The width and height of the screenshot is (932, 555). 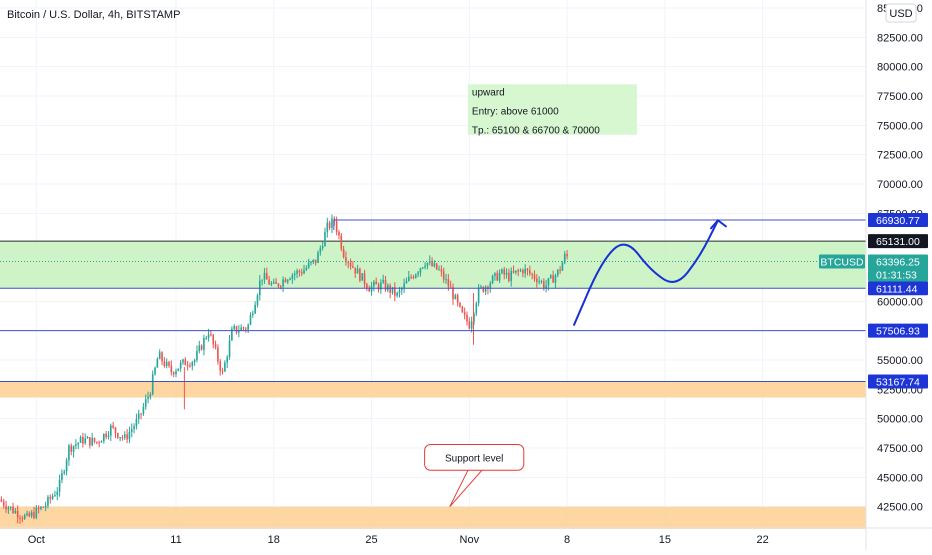 I want to click on y-tick-label: 72500.00, so click(x=900, y=156).